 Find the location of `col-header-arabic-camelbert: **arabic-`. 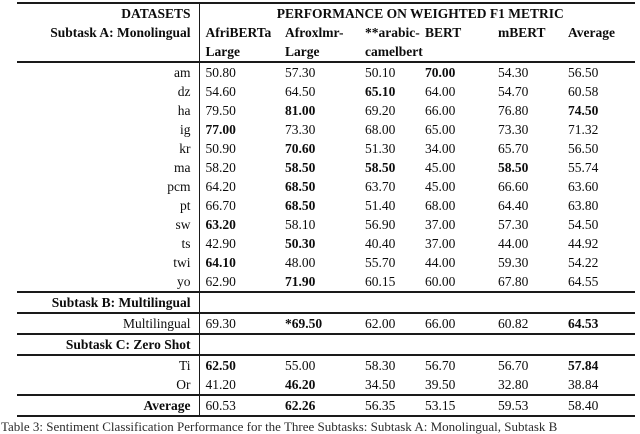

col-header-arabic-camelbert: **arabic- is located at coordinates (392, 32).